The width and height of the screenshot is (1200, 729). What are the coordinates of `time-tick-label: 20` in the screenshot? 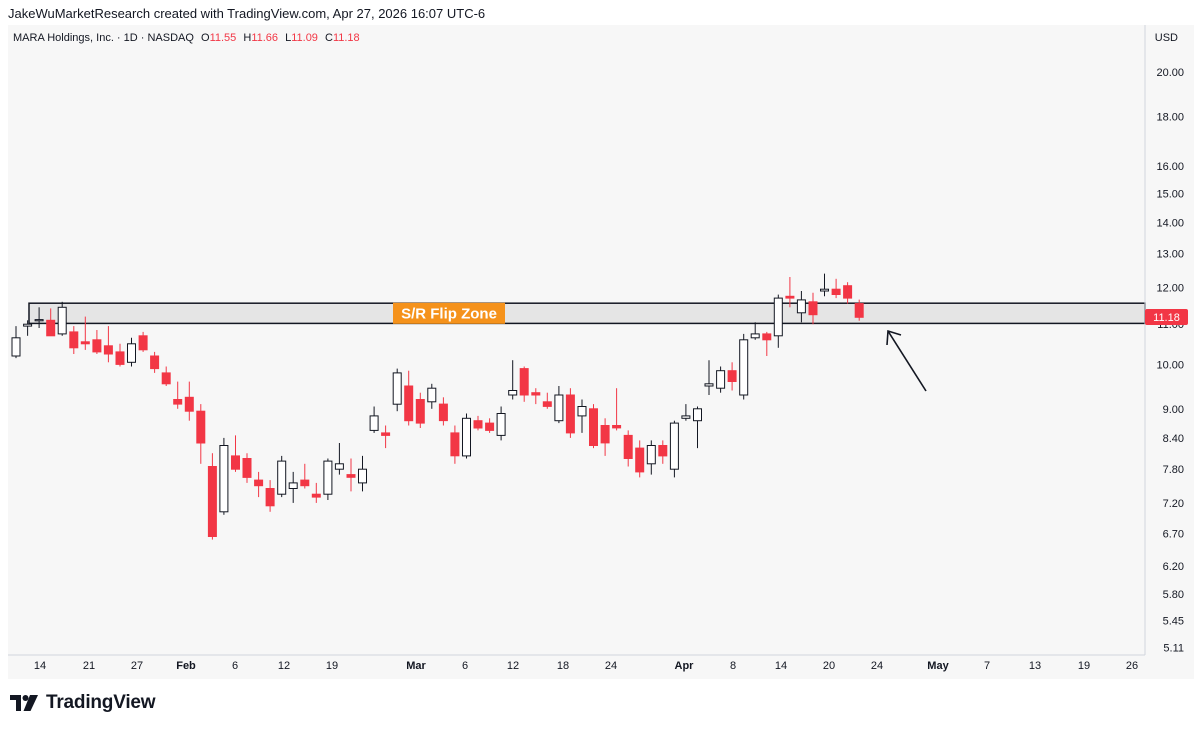 It's located at (829, 666).